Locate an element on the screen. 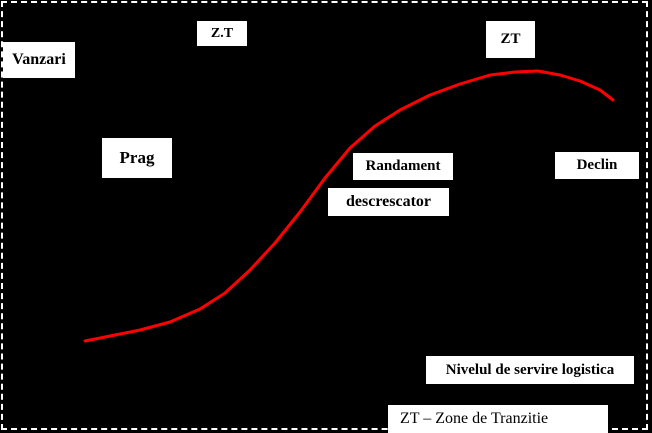 Image resolution: width=652 pixels, height=433 pixels. label-declin: Declin is located at coordinates (597, 165).